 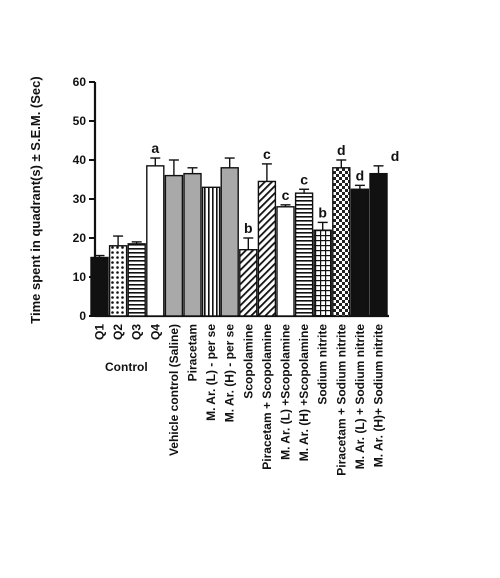 What do you see at coordinates (248, 361) in the screenshot?
I see `x-tick-label: Scopolamine` at bounding box center [248, 361].